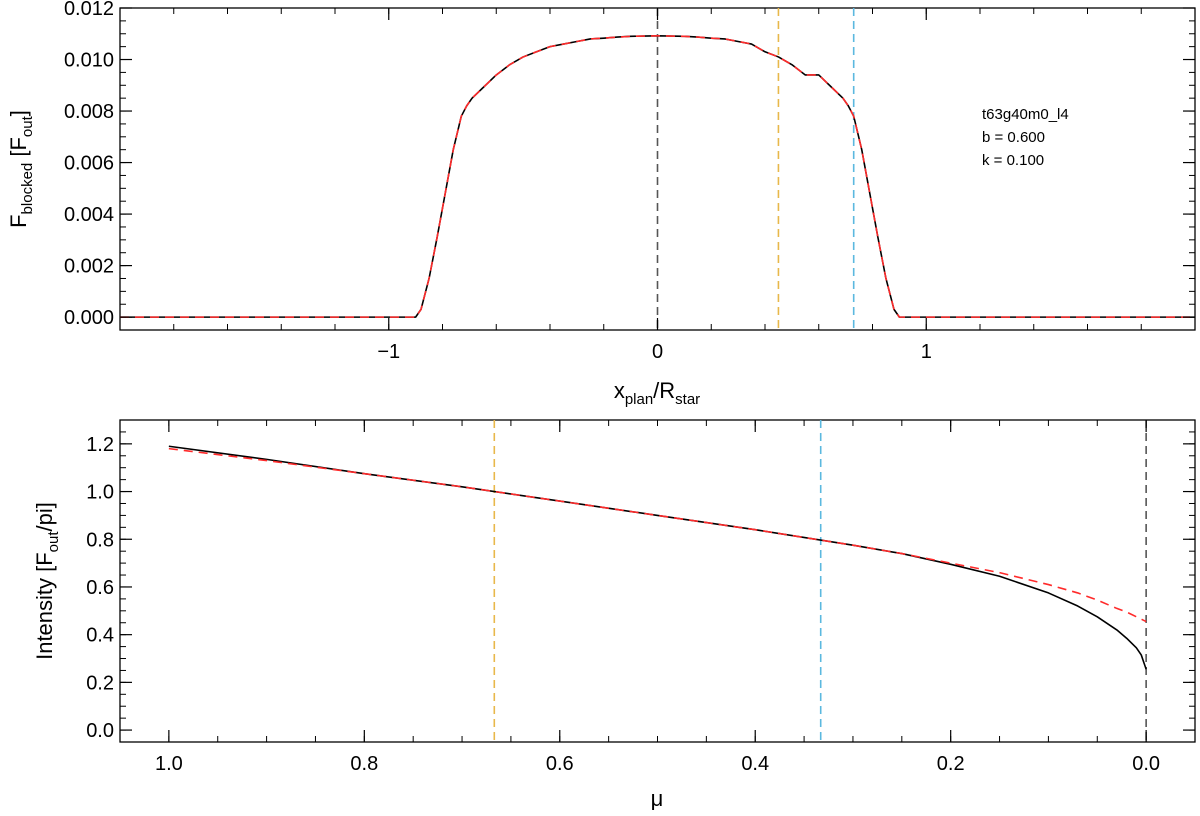 Image resolution: width=1200 pixels, height=816 pixels. What do you see at coordinates (388, 352) in the screenshot?
I see `top-xtick-label: −1` at bounding box center [388, 352].